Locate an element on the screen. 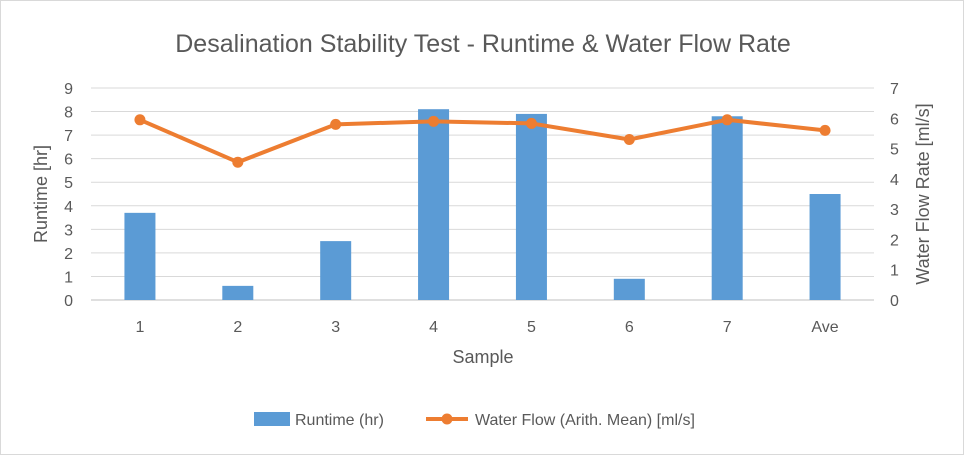 The image size is (964, 459). x-tick-label: Ave is located at coordinates (824, 327).